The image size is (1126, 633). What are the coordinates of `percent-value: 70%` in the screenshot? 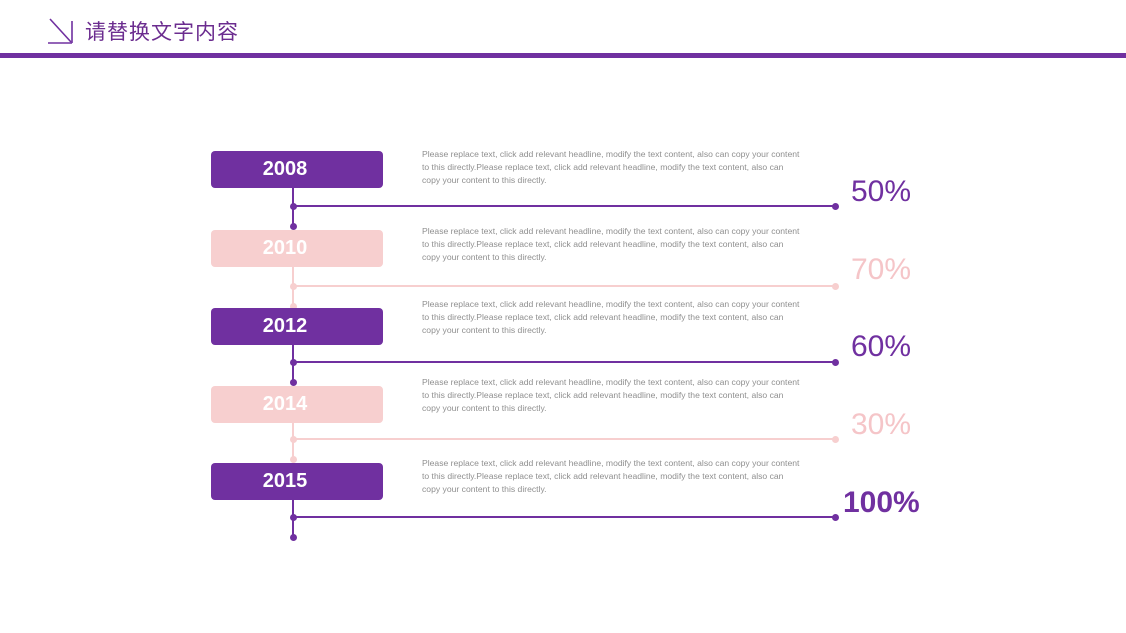 It's located at (881, 269).